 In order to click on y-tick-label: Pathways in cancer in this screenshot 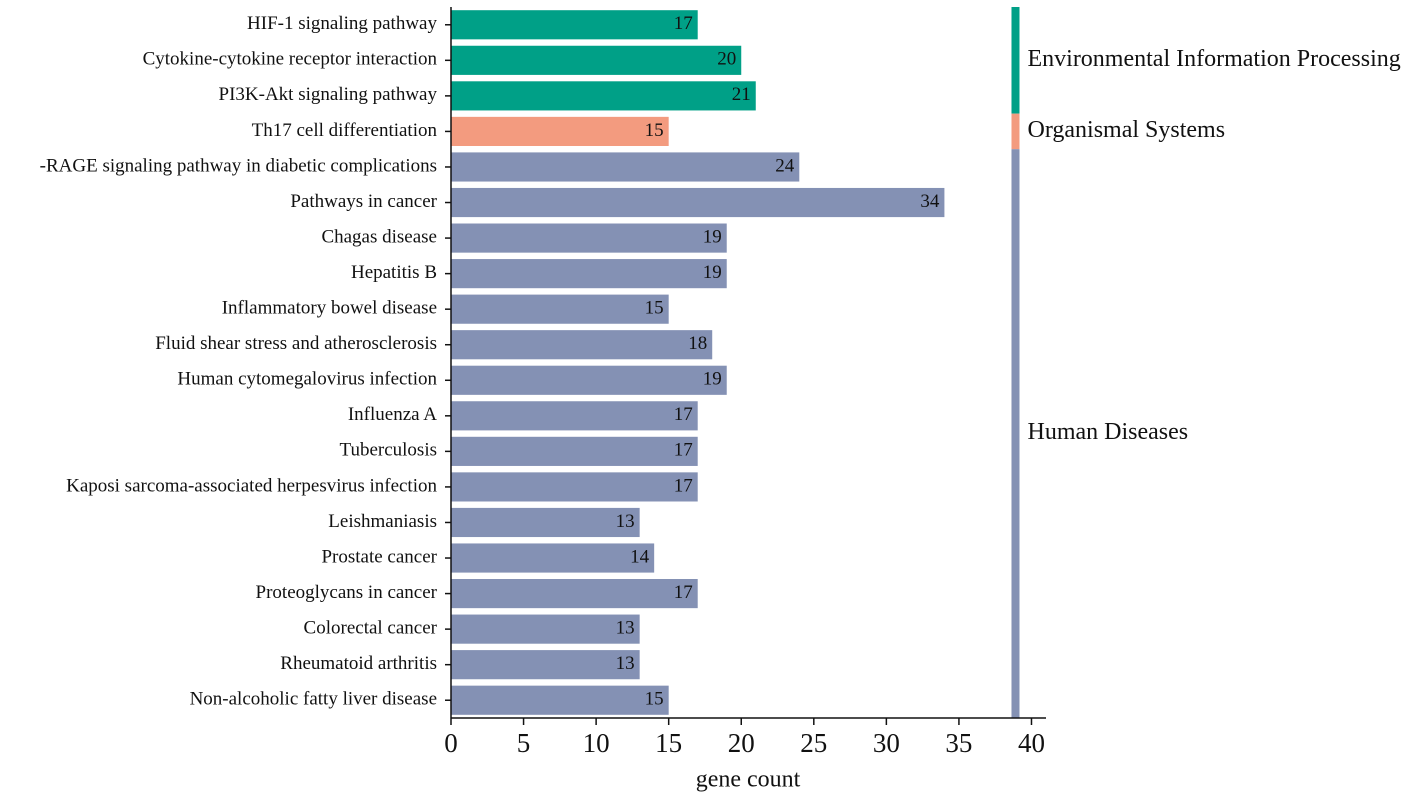, I will do `click(363, 201)`.